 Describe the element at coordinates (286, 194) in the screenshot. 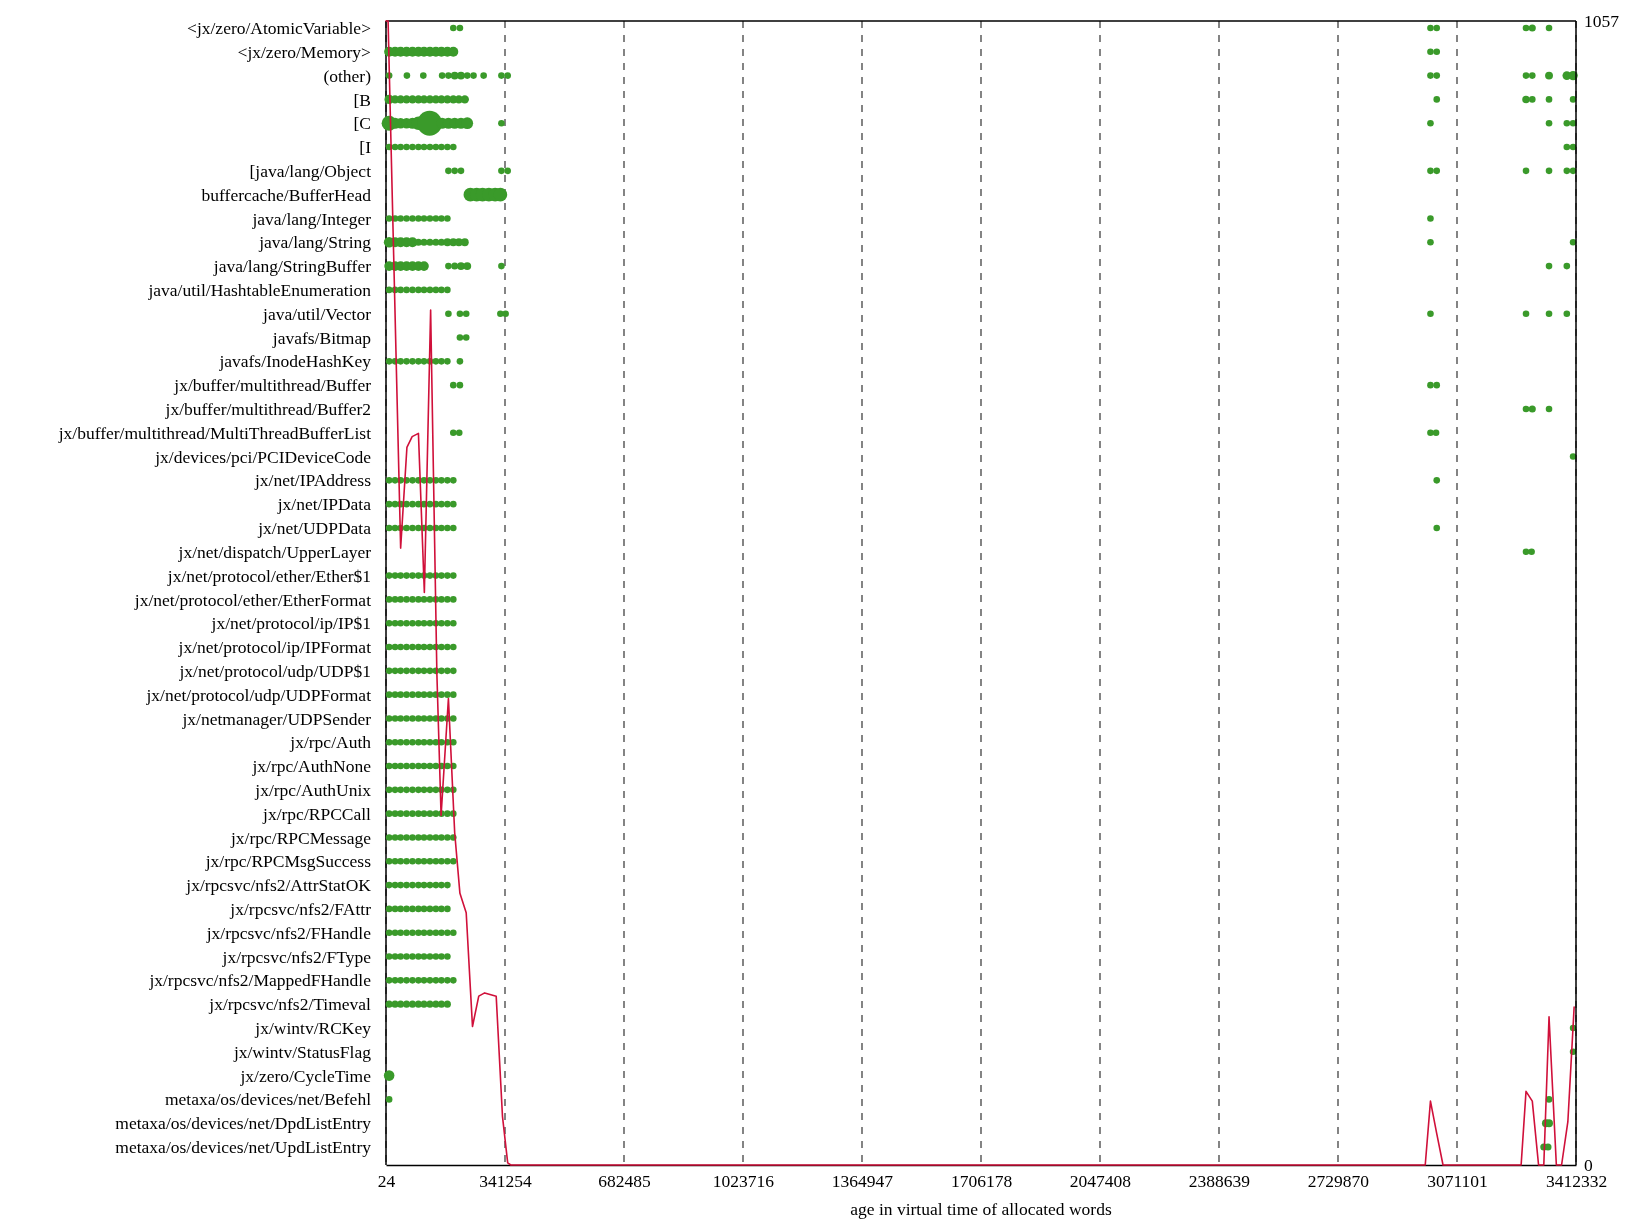

I see `y-tick-label: buffercache/BufferHead` at that location.